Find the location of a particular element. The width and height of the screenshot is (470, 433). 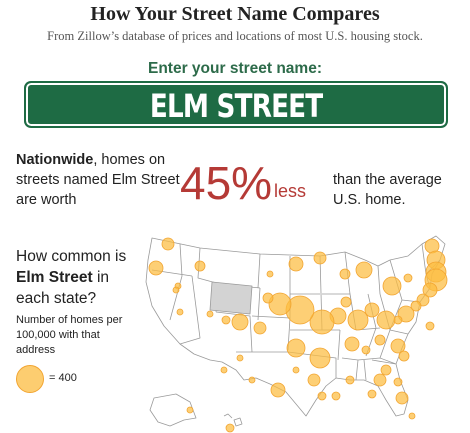

nationwide-bold: Nationwide is located at coordinates (55, 160).